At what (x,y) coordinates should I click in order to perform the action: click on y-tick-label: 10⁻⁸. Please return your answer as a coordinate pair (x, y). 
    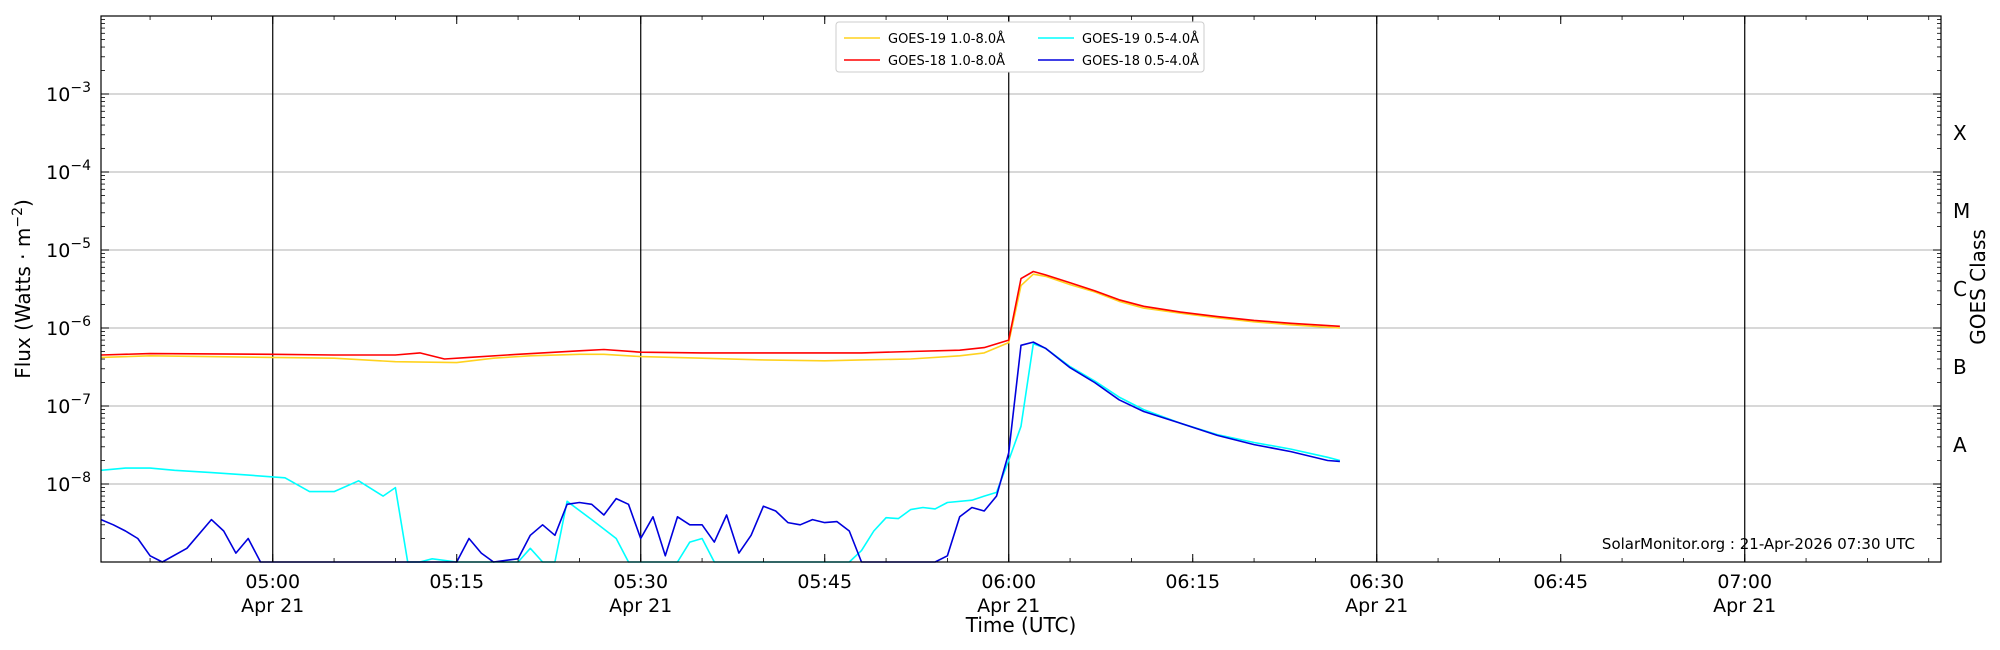
    Looking at the image, I should click on (68, 483).